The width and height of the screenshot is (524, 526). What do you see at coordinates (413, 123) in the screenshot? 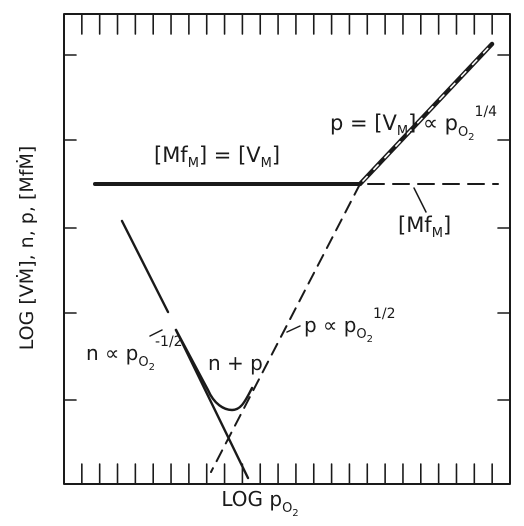
I see `label-p-quarter: p = [VM] ∝ pO21/4` at bounding box center [413, 123].